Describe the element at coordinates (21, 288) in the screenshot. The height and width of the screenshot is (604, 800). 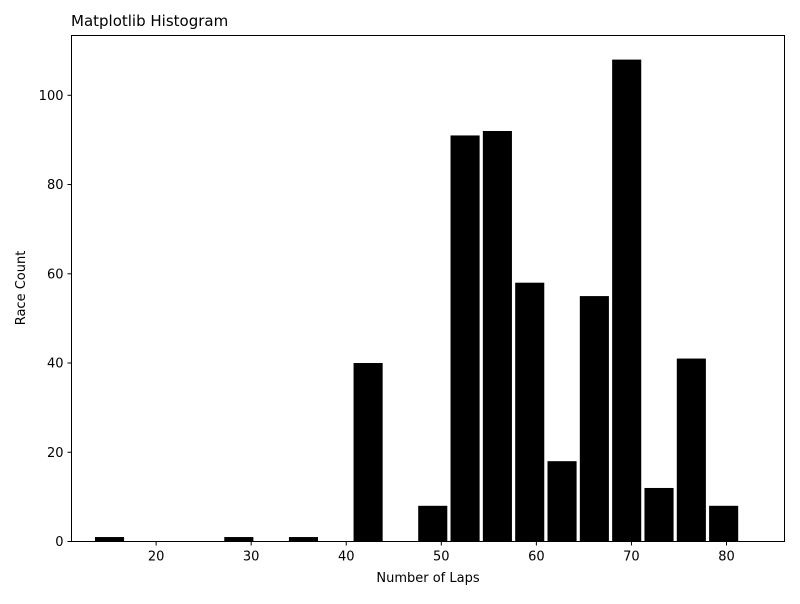
I see `y-axis-label: Race Count` at that location.